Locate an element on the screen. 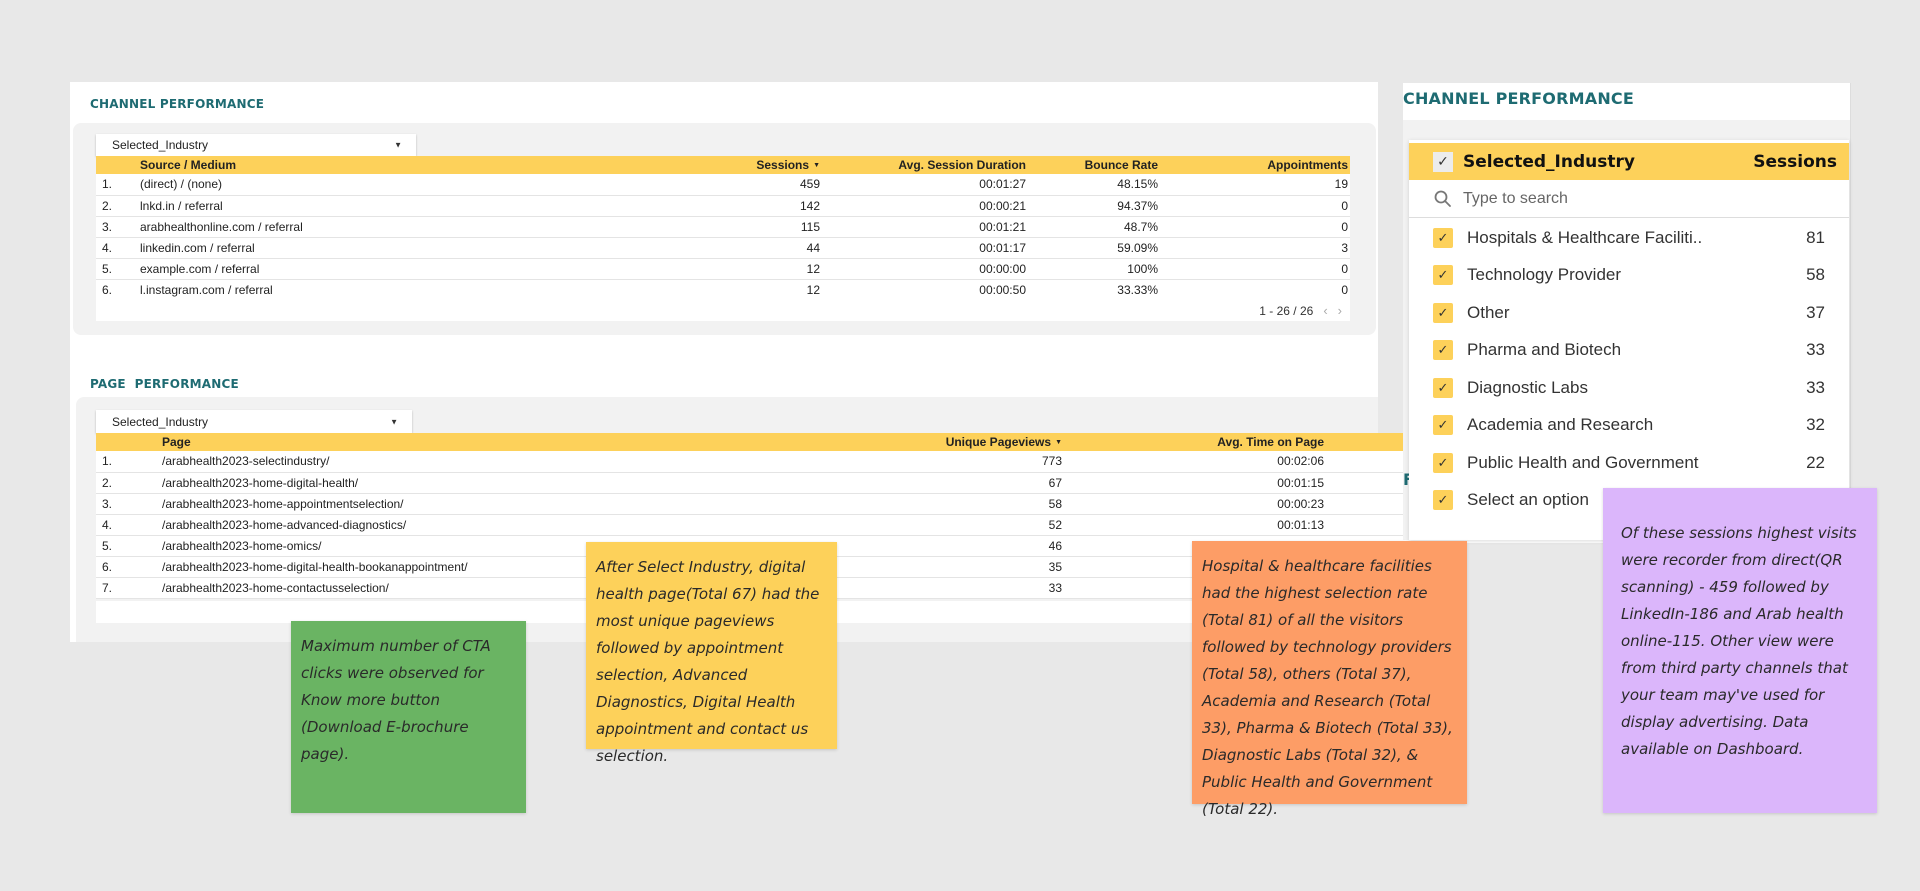 This screenshot has width=1920, height=891. channel-performance-title: CHANNEL PERFORMANCE is located at coordinates (177, 104).